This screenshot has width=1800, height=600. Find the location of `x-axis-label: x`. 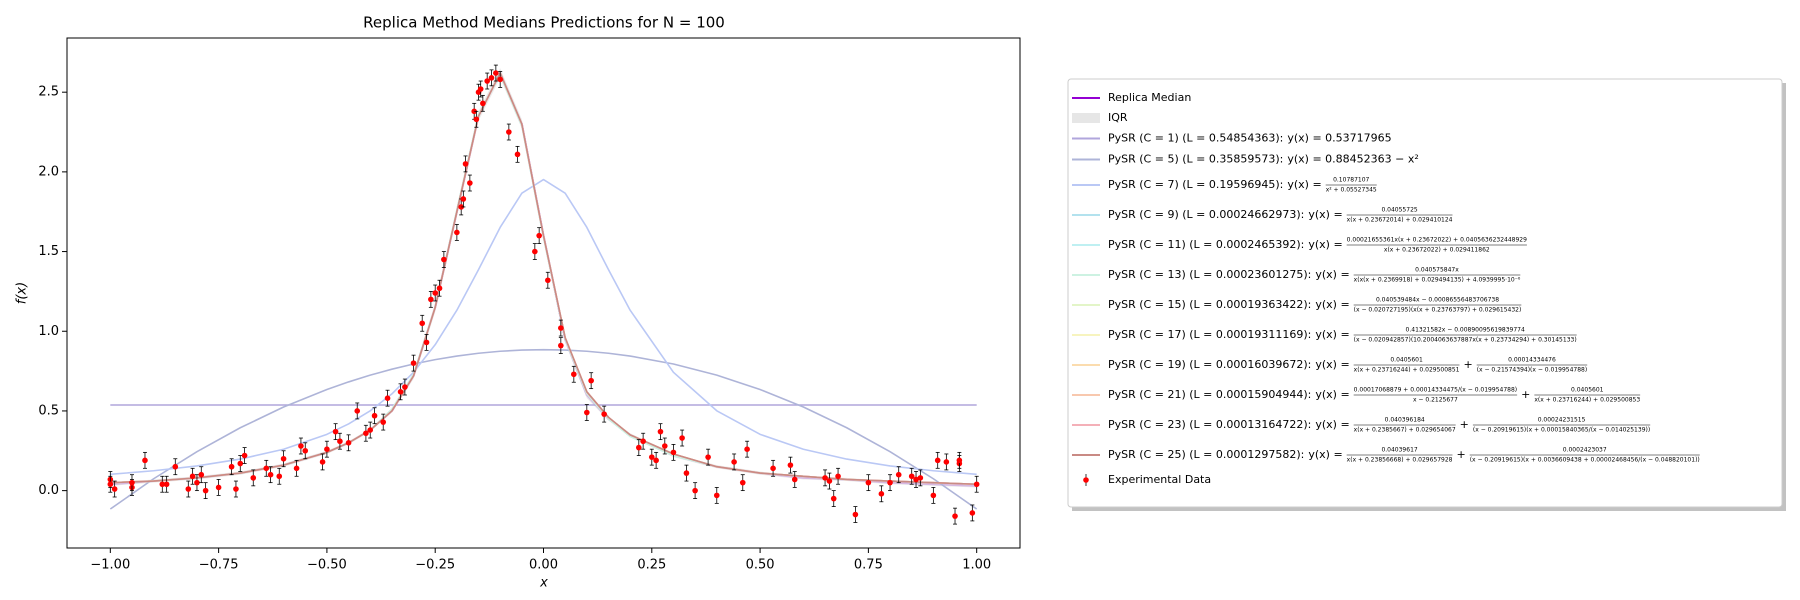

x-axis-label: x is located at coordinates (543, 583).